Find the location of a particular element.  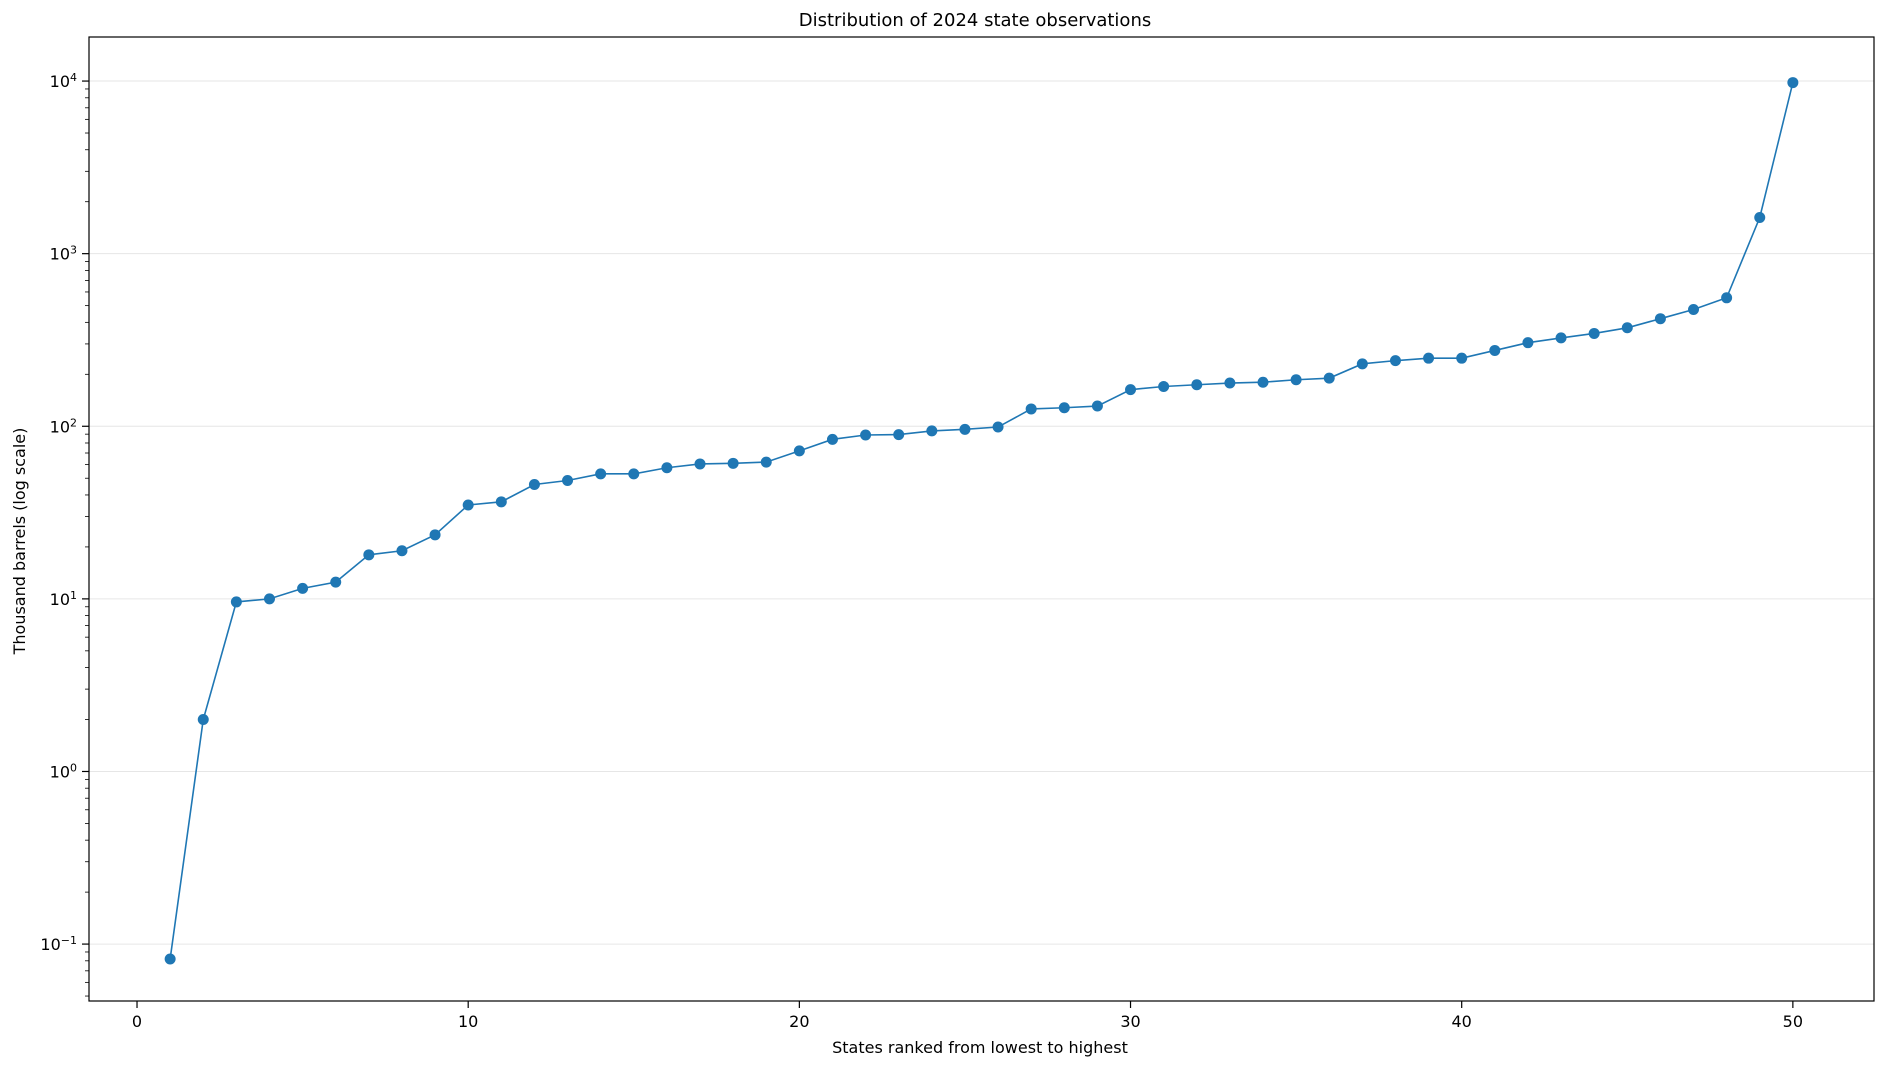

y-tick-label: 10³ is located at coordinates (63, 253).